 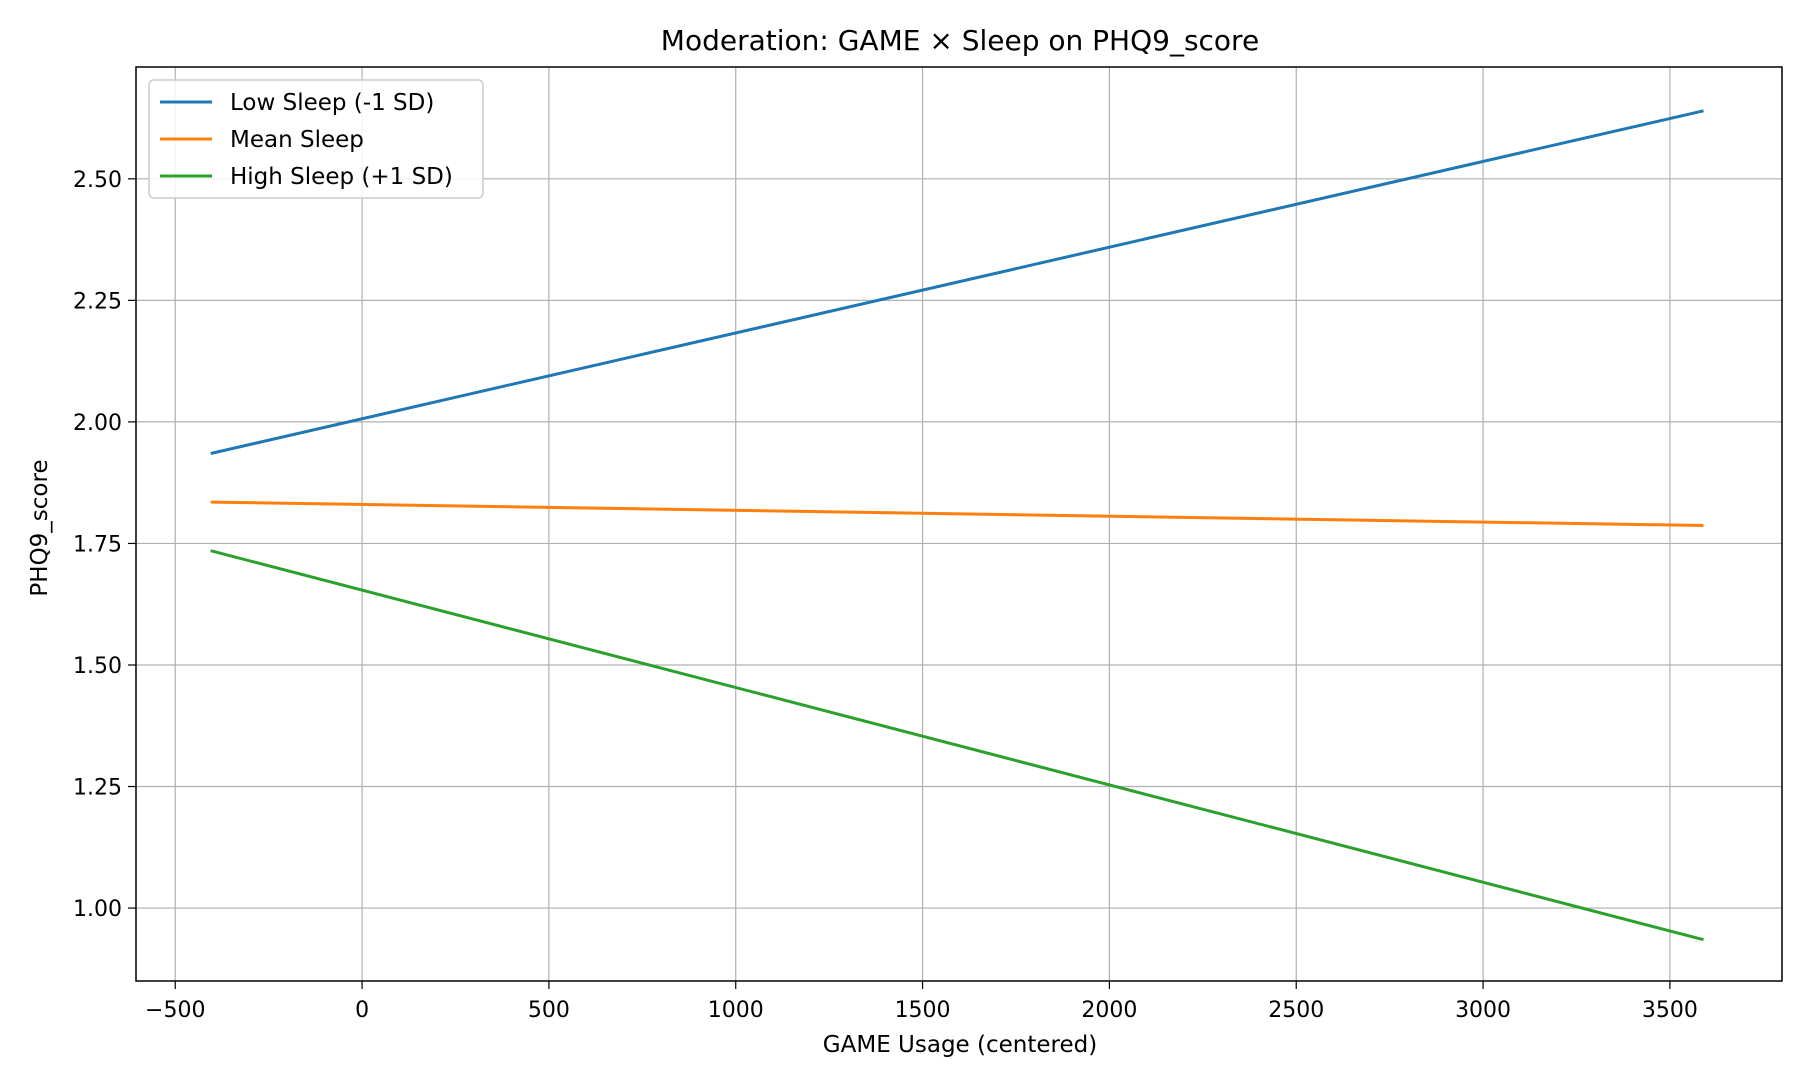 What do you see at coordinates (1296, 1010) in the screenshot?
I see `x-tick-label: 2500` at bounding box center [1296, 1010].